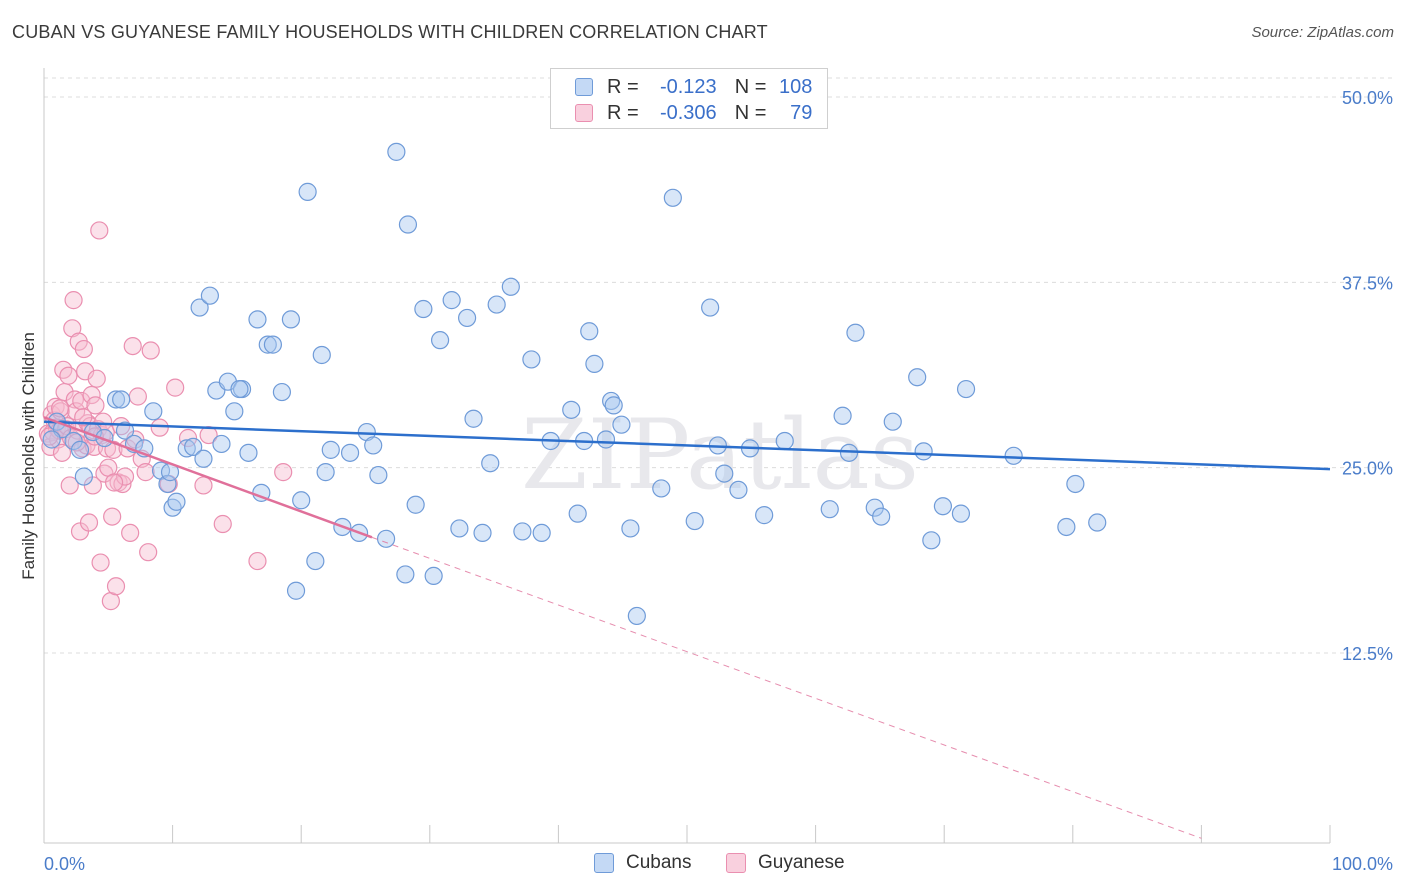 The width and height of the screenshot is (1406, 892). I want to click on y-tick-label: 37.5%, so click(1367, 283).